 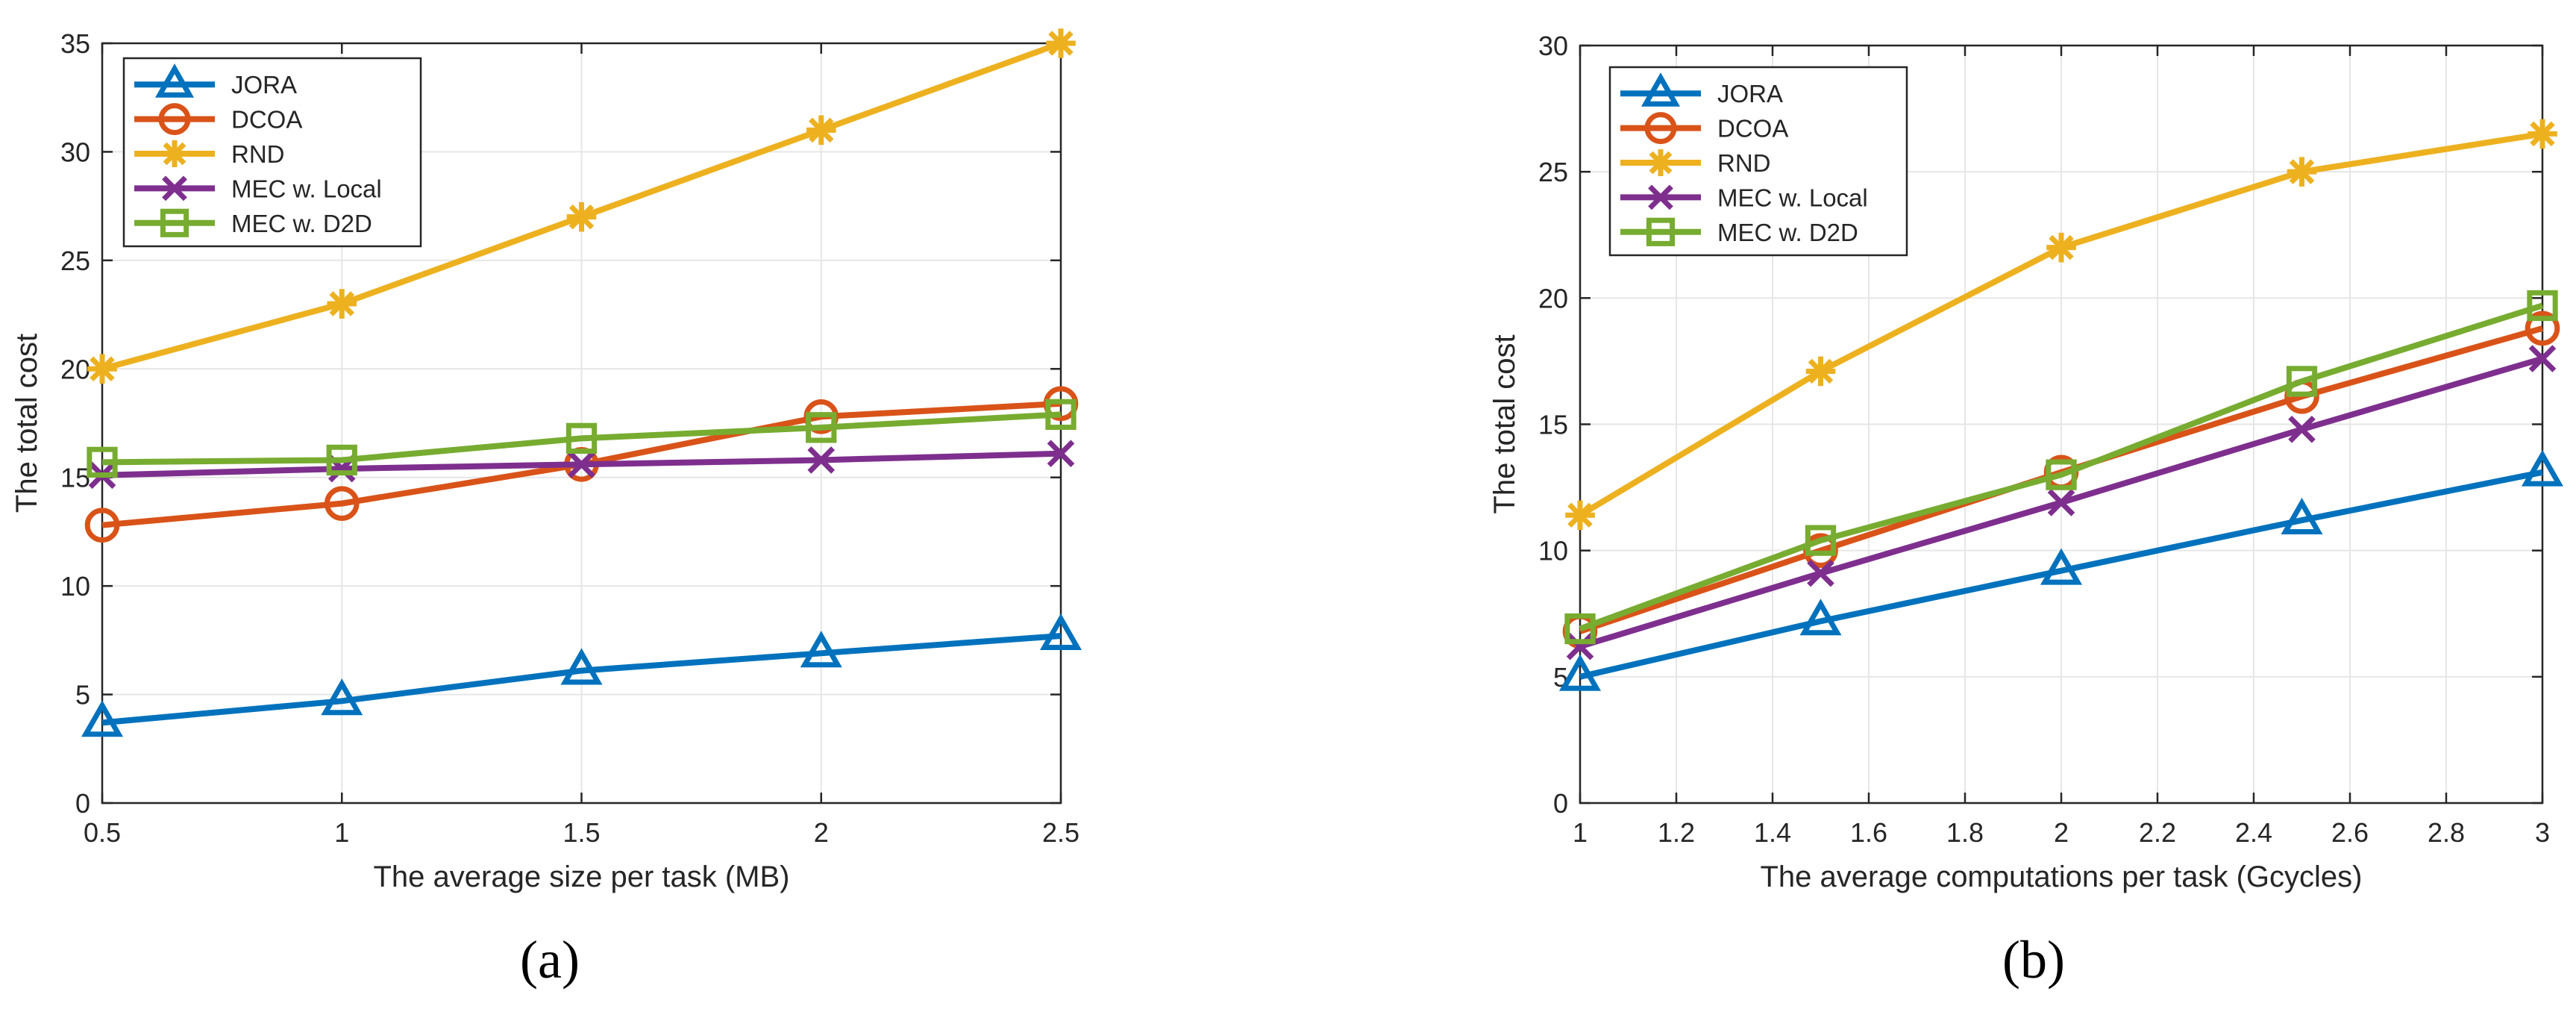 What do you see at coordinates (1965, 832) in the screenshot?
I see `chart-b-xtick-label-4: 1.8` at bounding box center [1965, 832].